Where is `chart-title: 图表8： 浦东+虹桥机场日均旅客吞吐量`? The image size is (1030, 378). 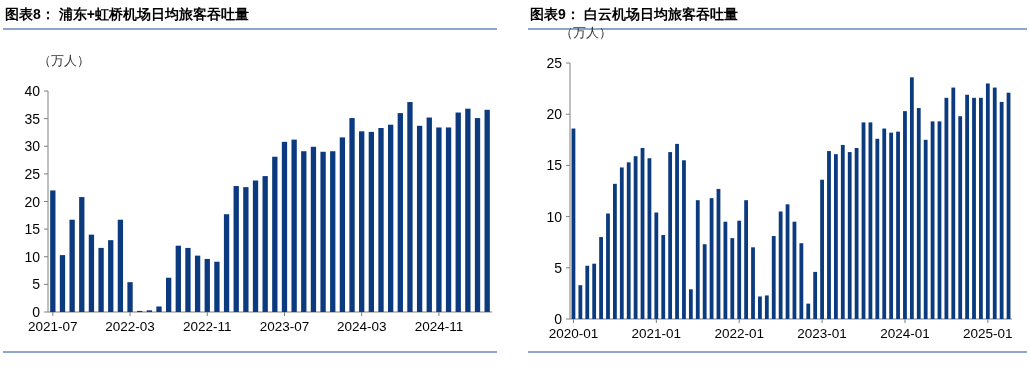
chart-title: 图表8： 浦东+虹桥机场日均旅客吞吐量 is located at coordinates (127, 14).